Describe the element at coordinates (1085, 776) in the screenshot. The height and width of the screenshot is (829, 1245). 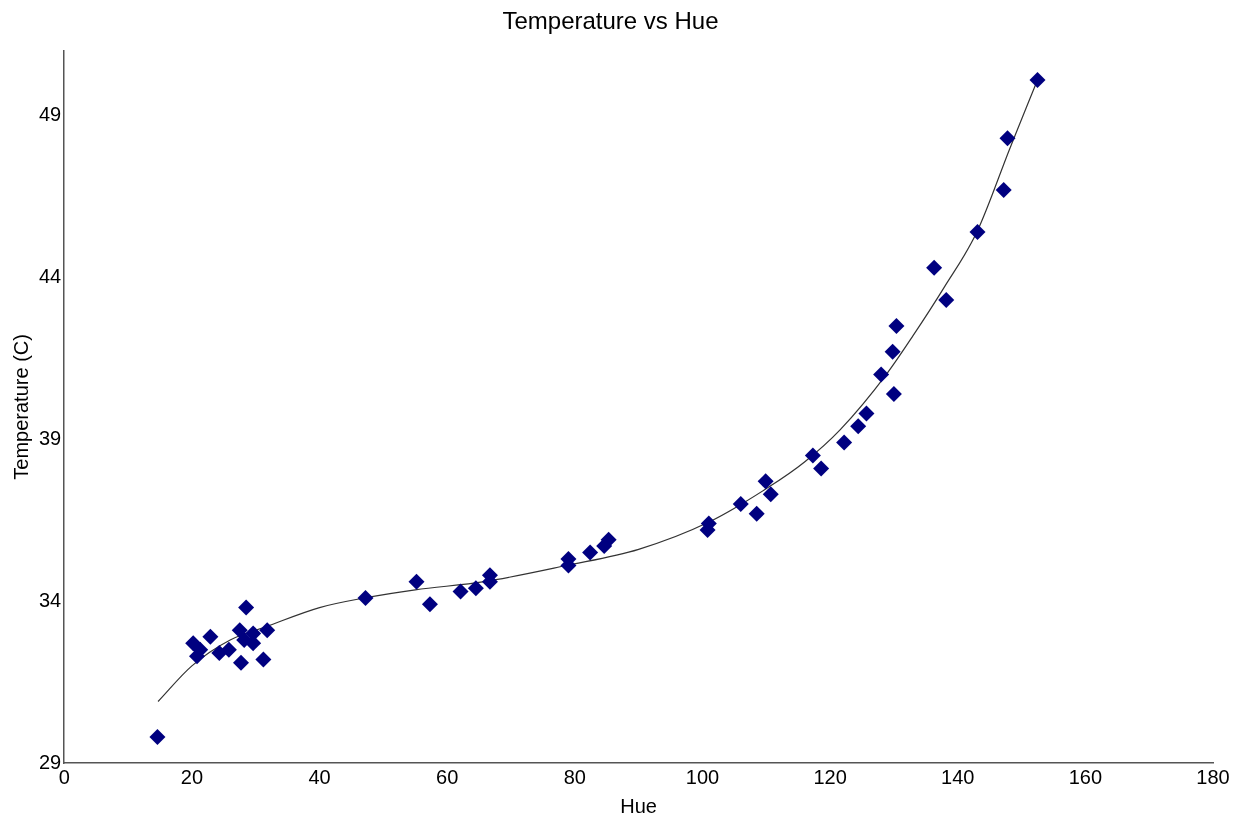
I see `x-tick-label: 160` at that location.